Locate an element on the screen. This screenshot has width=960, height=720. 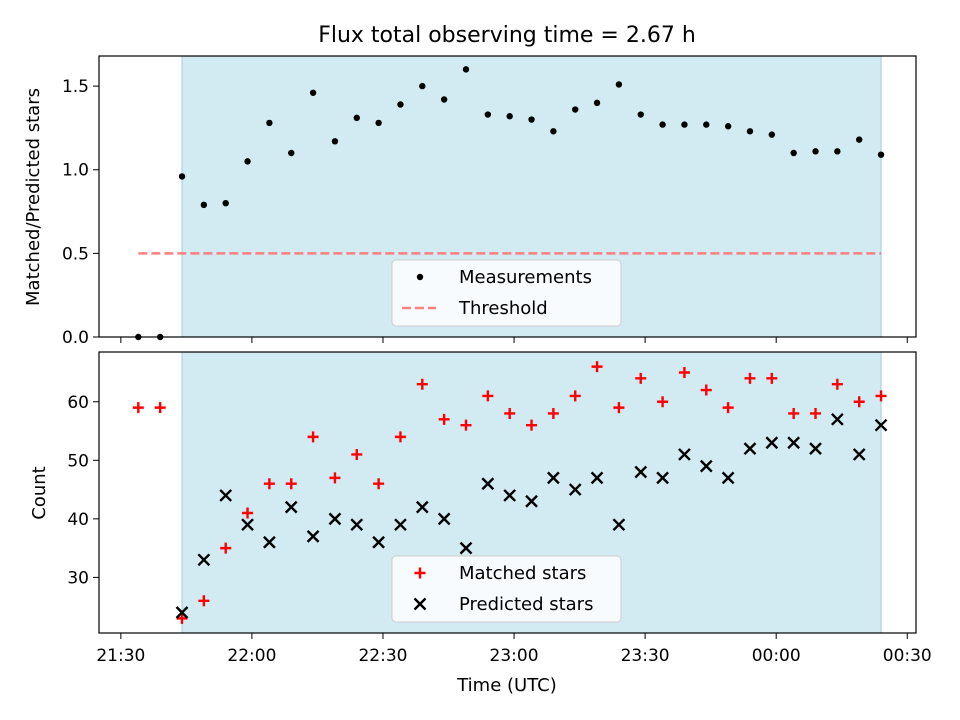
y-tick-label: 50 is located at coordinates (78, 461).